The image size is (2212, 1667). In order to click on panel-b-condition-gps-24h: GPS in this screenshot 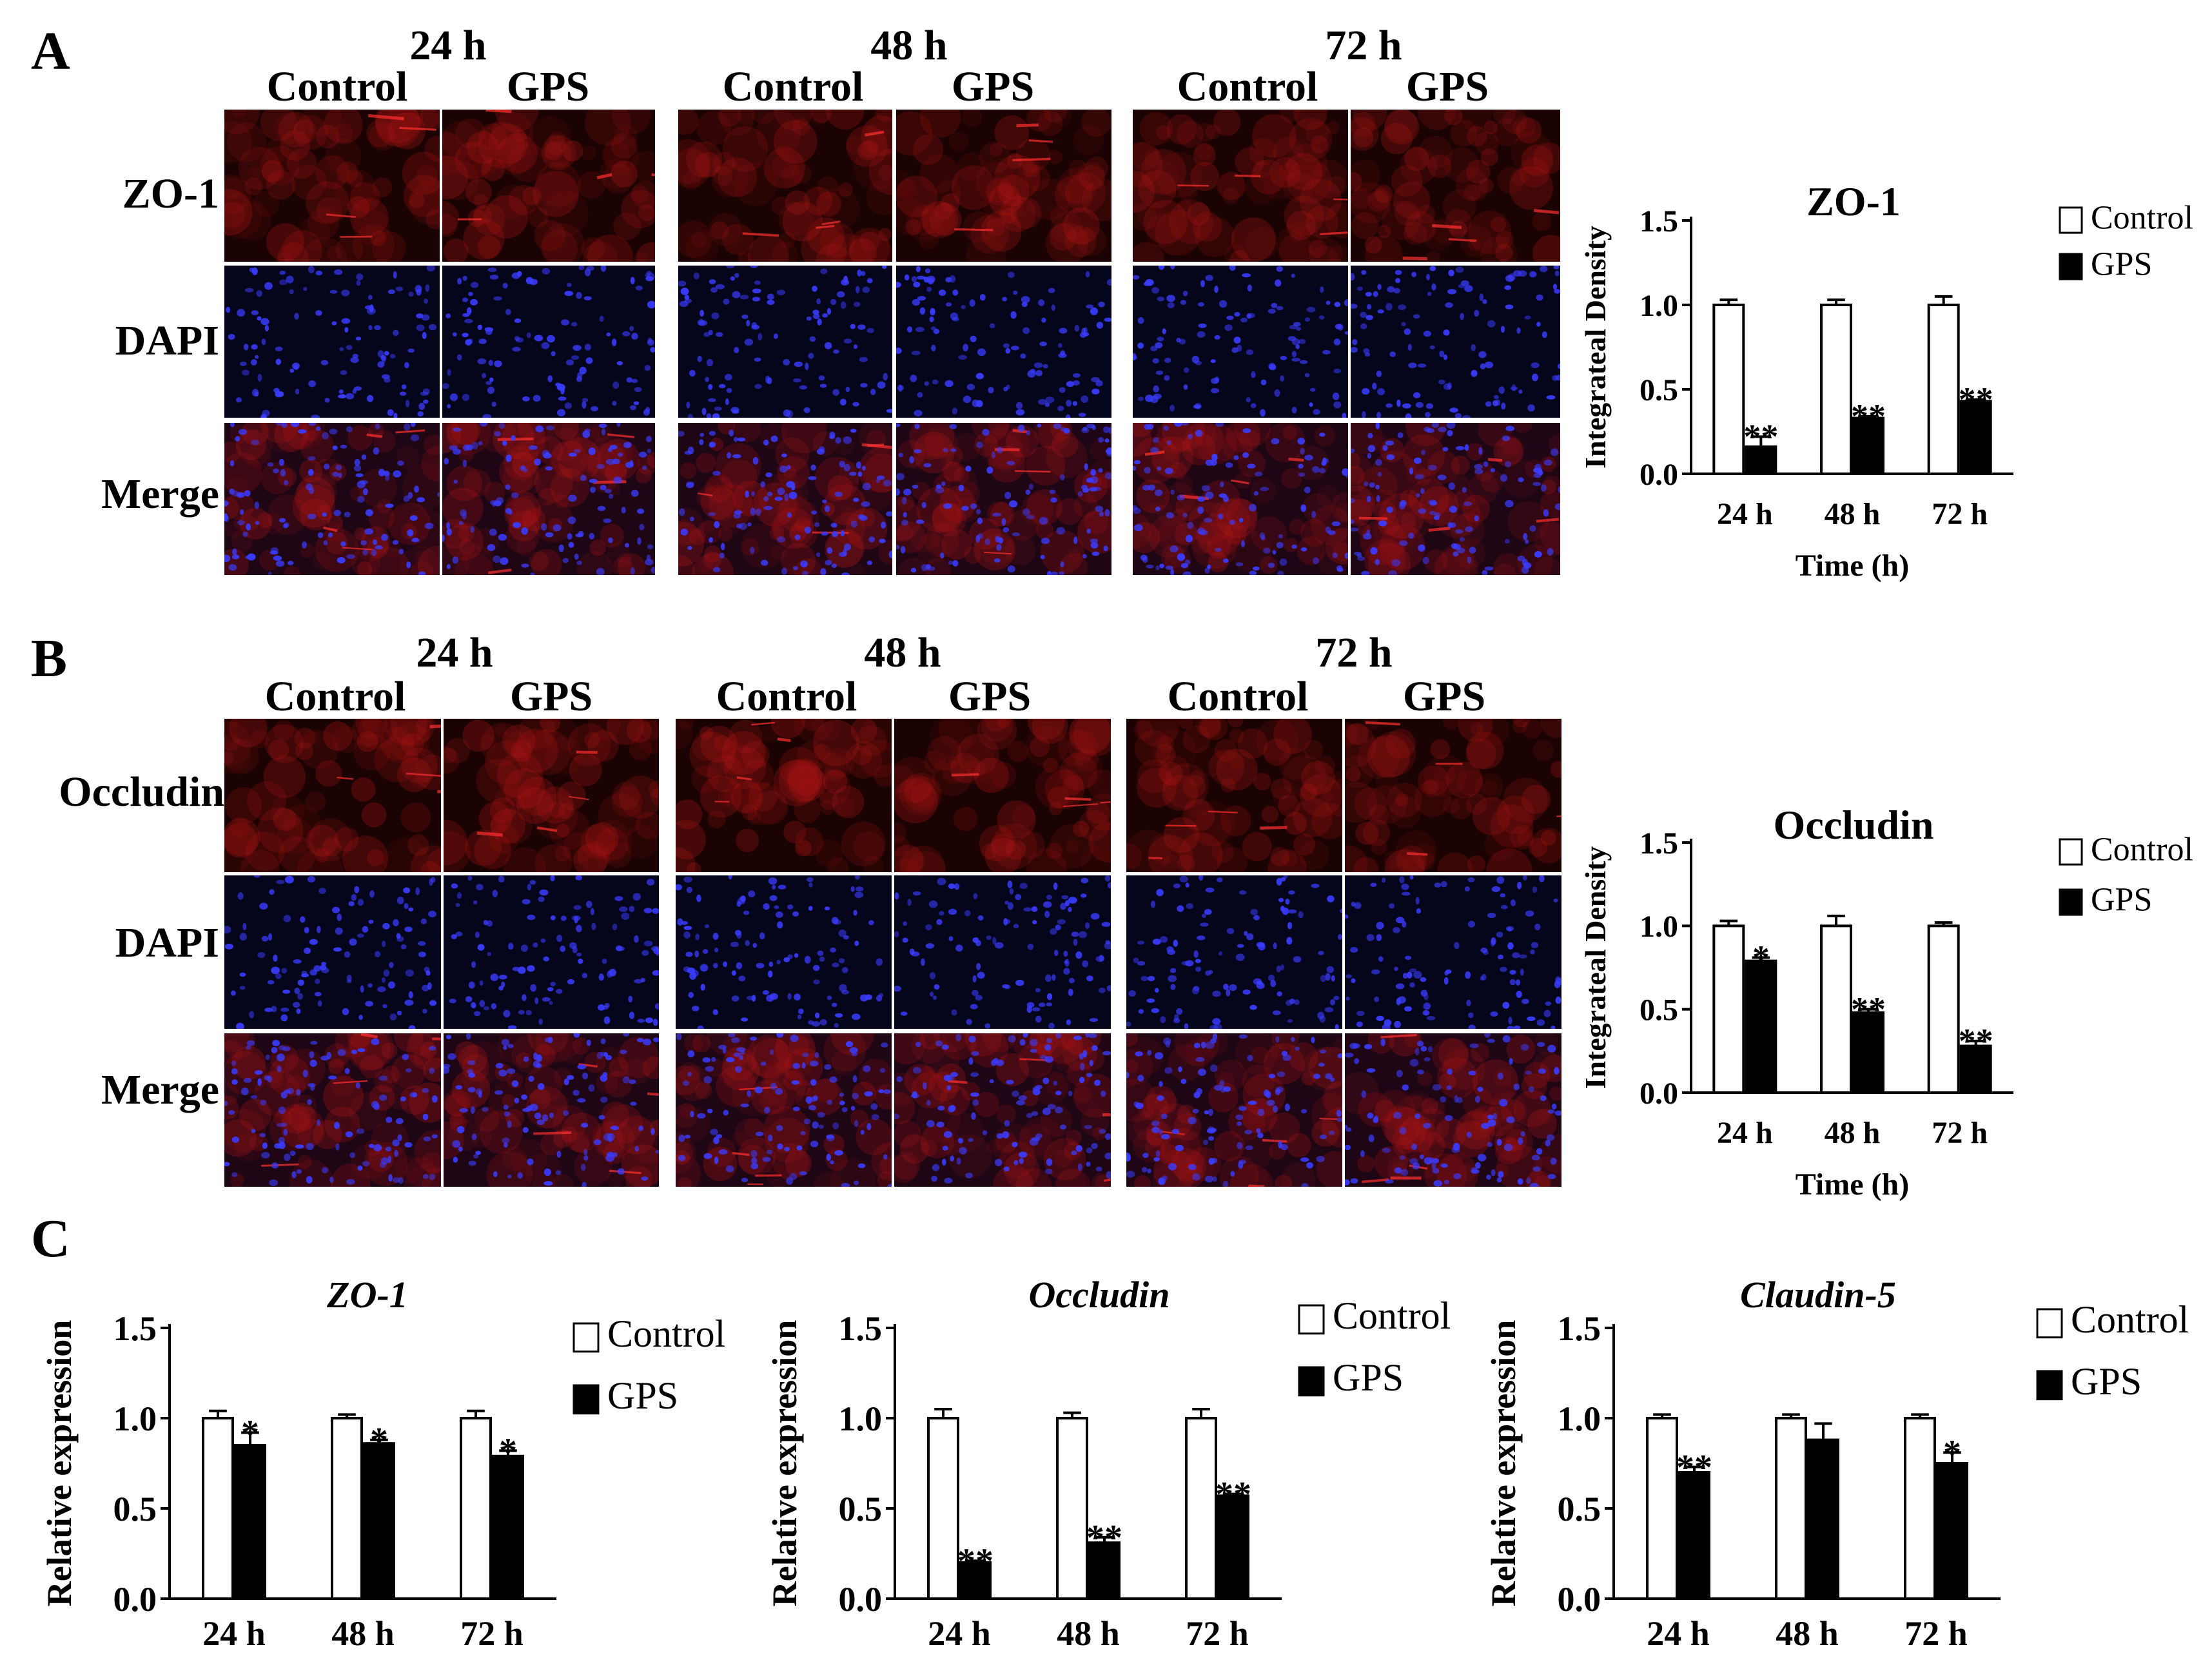, I will do `click(551, 697)`.